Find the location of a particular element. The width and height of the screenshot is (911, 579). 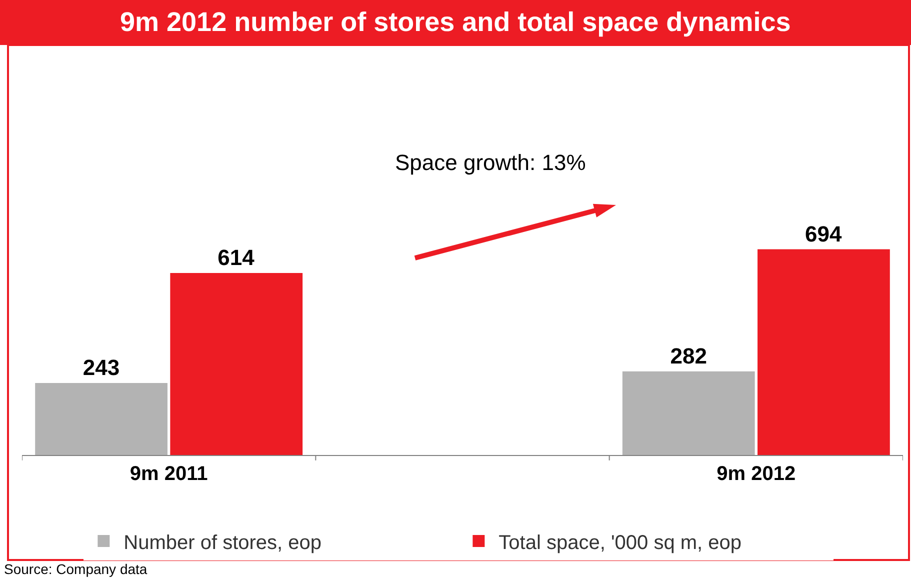

source-note: Source: Company data is located at coordinates (76, 569).